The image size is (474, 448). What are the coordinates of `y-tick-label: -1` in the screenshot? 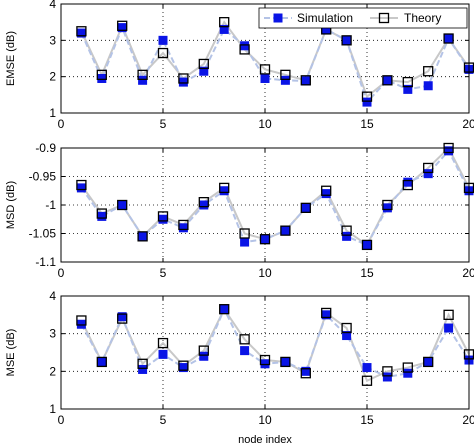 It's located at (50, 205).